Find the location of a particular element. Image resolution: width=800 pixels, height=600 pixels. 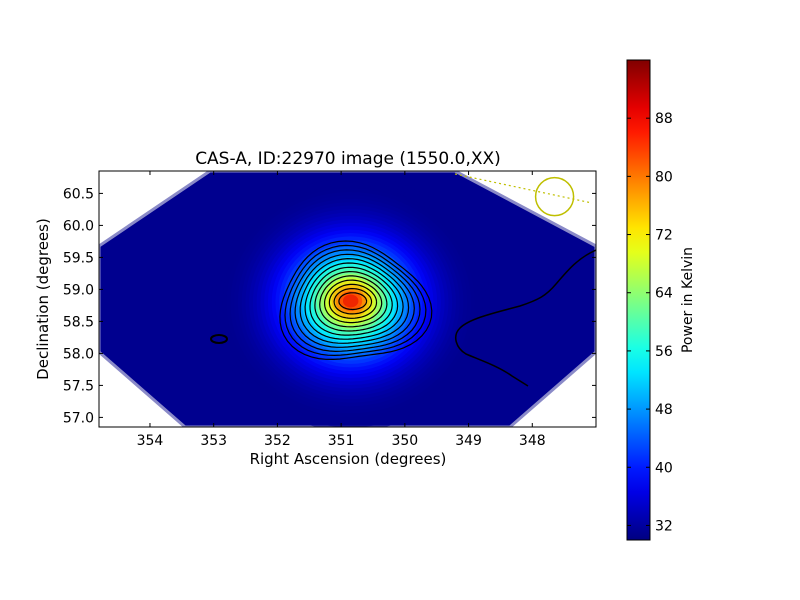

y-tick-label: 60.5 is located at coordinates (78, 194).